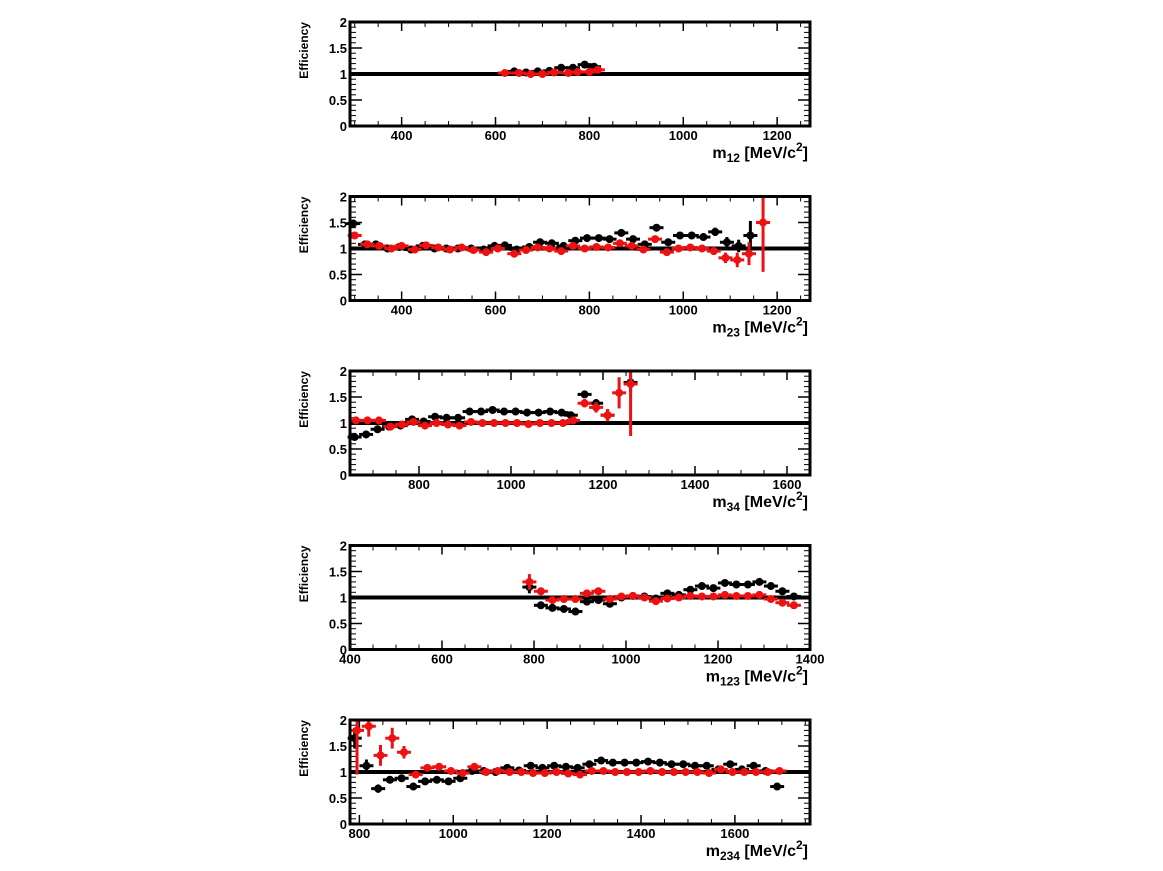 The width and height of the screenshot is (1163, 871). Describe the element at coordinates (718, 659) in the screenshot. I see `x-tick-label: 1200` at that location.